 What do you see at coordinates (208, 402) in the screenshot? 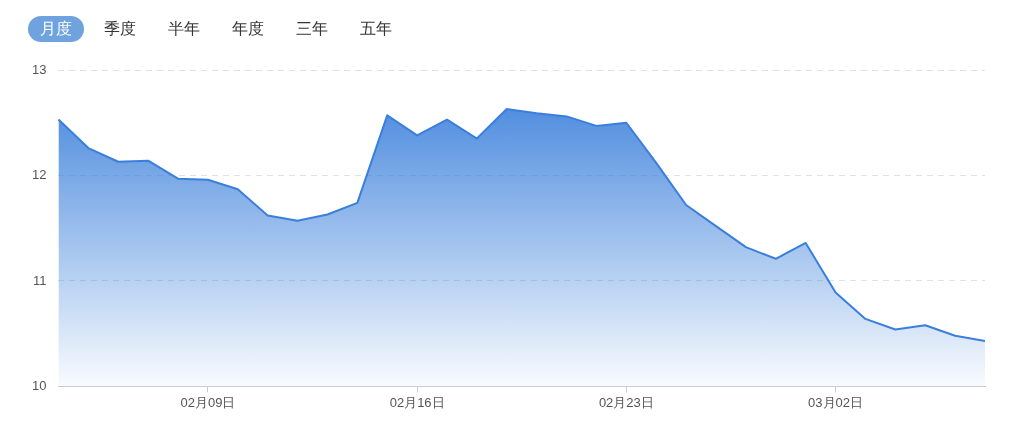
I see `x-tick-label: 02月09日` at bounding box center [208, 402].